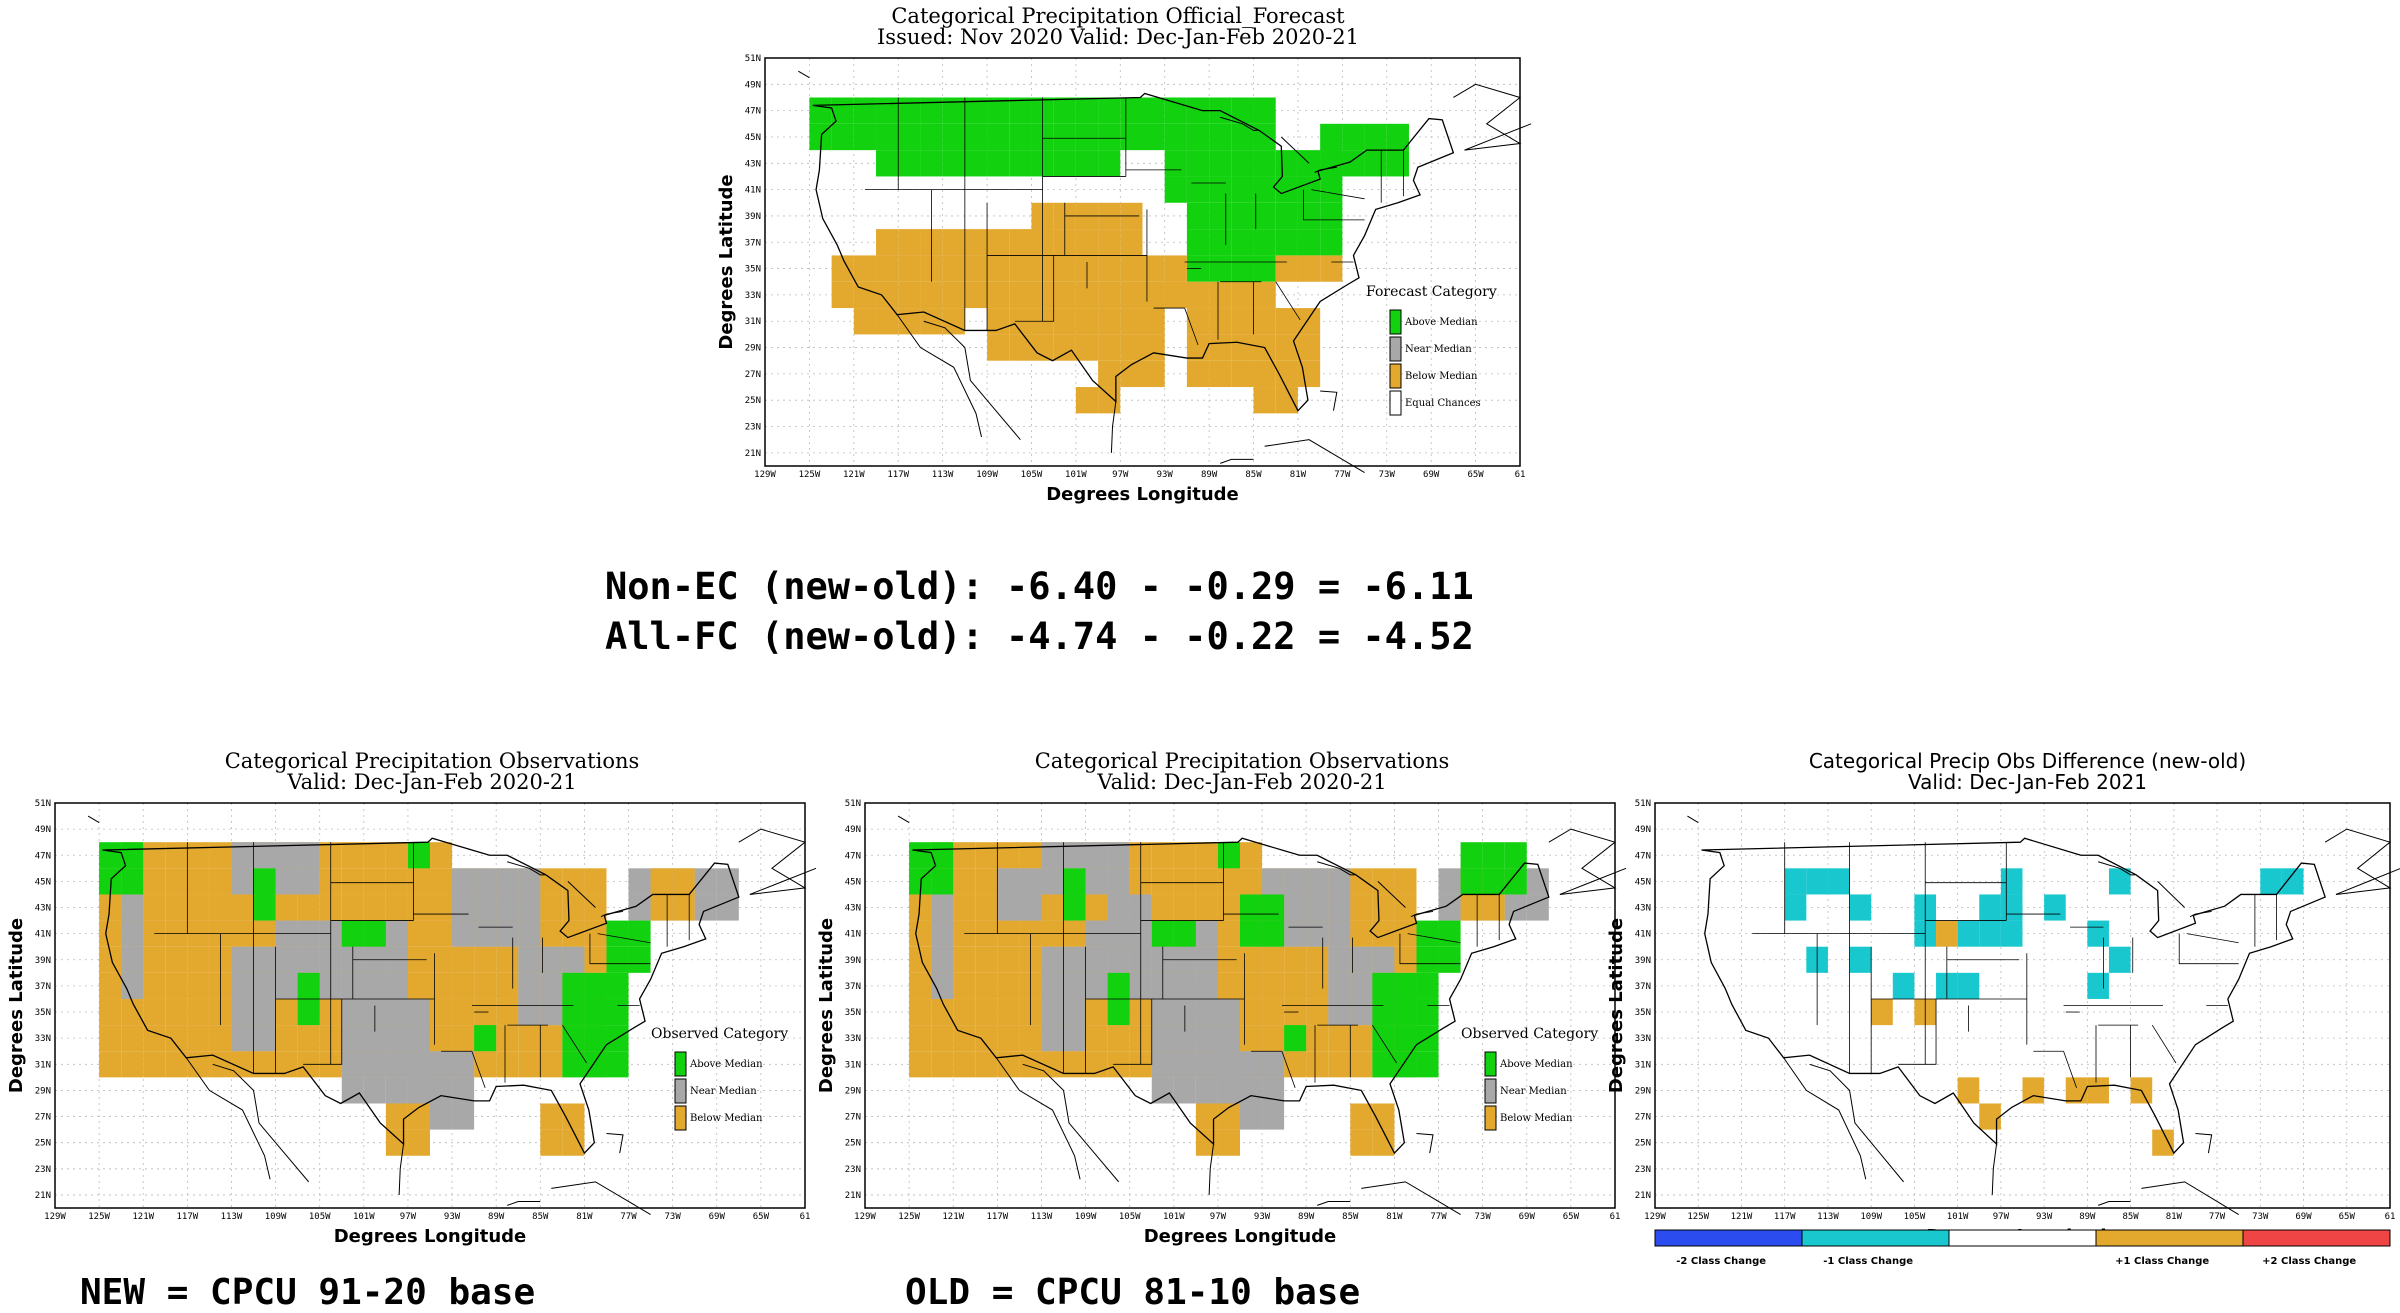 The image size is (2400, 1313). I want to click on lat-tick-label: 25N, so click(1643, 1144).